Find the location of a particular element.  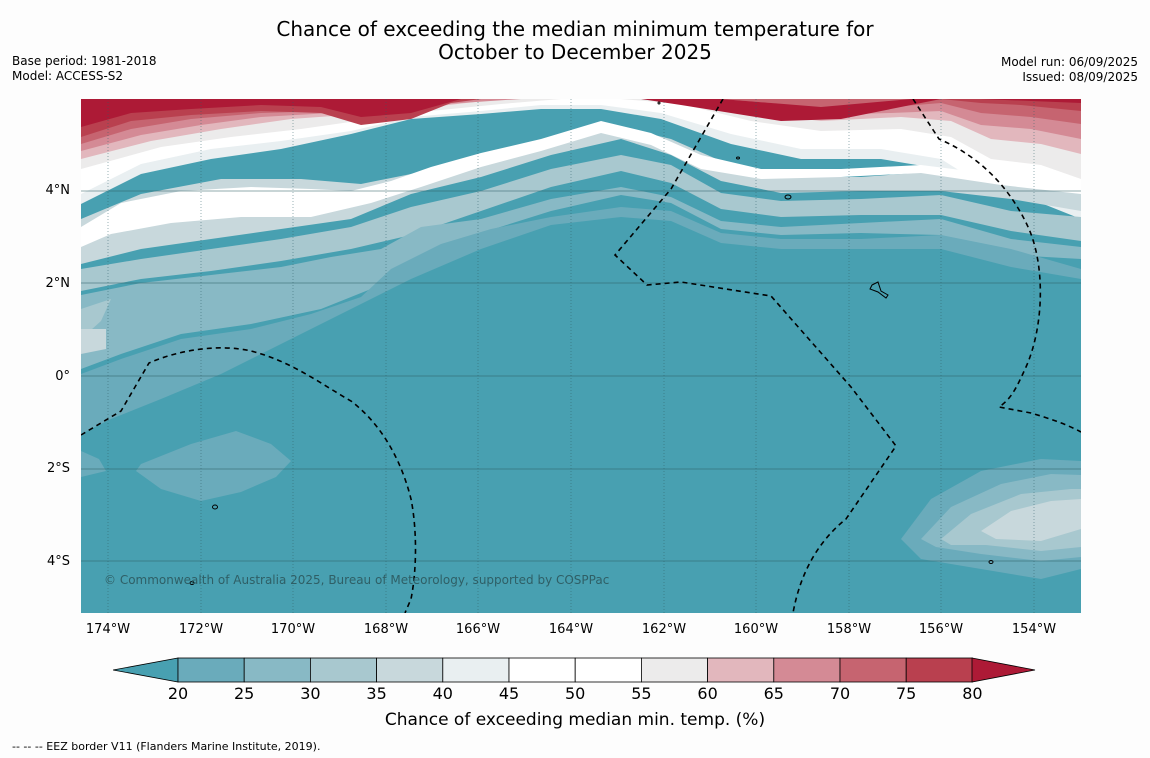

model-run: Model run: 06/09/2025 is located at coordinates (1069, 62).